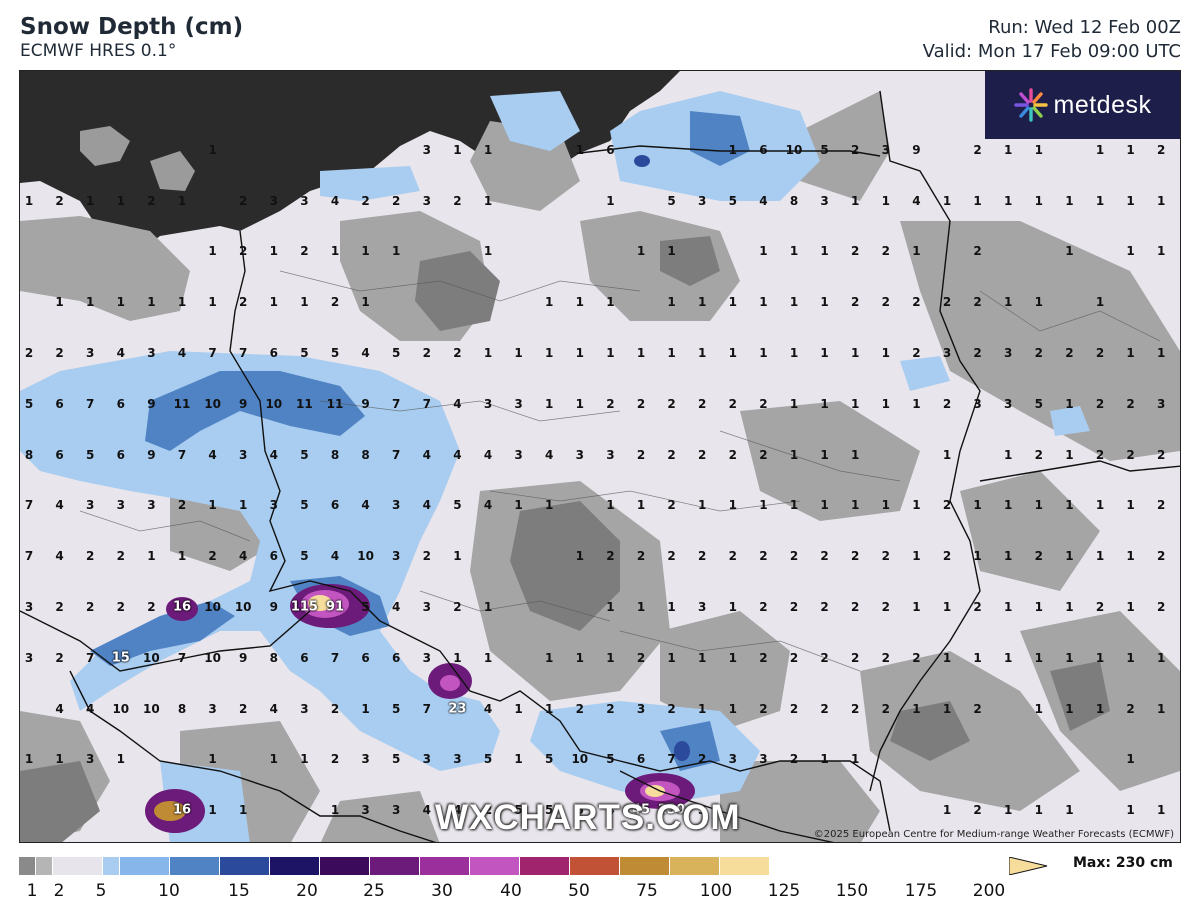  Describe the element at coordinates (1123, 863) in the screenshot. I see `legend-max-label: Max: 230 cm` at that location.